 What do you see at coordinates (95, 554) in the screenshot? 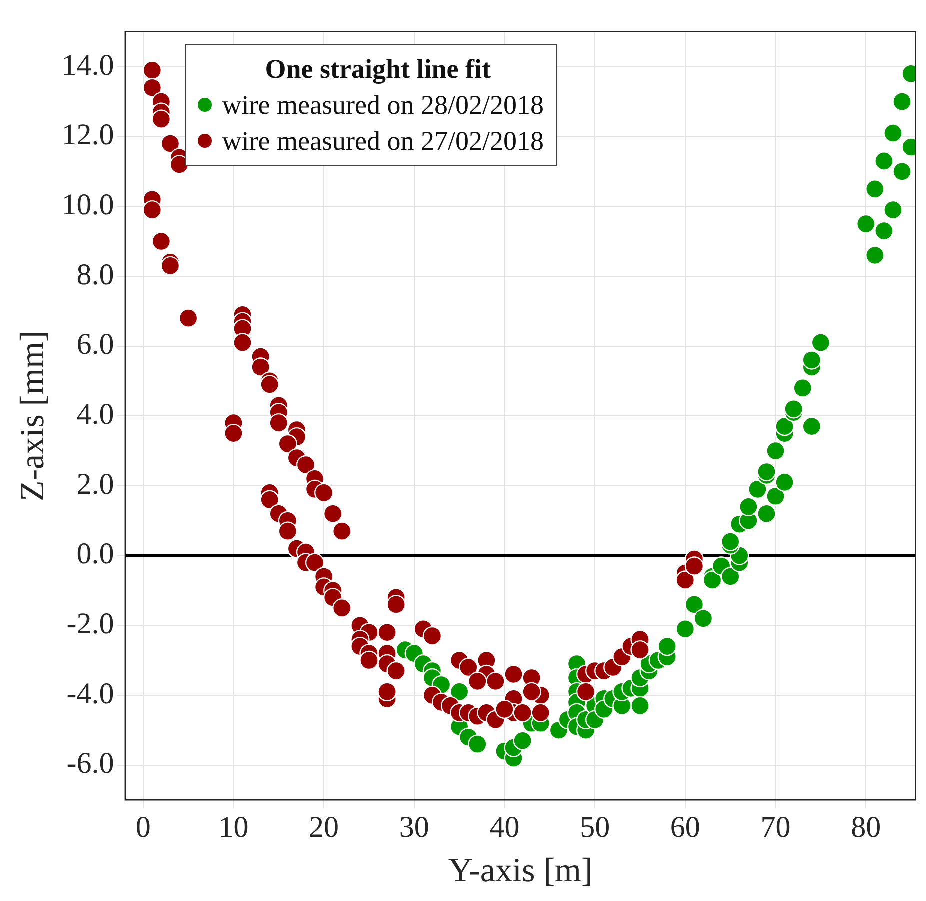
I see `y-tick-label: 0.0` at bounding box center [95, 554].